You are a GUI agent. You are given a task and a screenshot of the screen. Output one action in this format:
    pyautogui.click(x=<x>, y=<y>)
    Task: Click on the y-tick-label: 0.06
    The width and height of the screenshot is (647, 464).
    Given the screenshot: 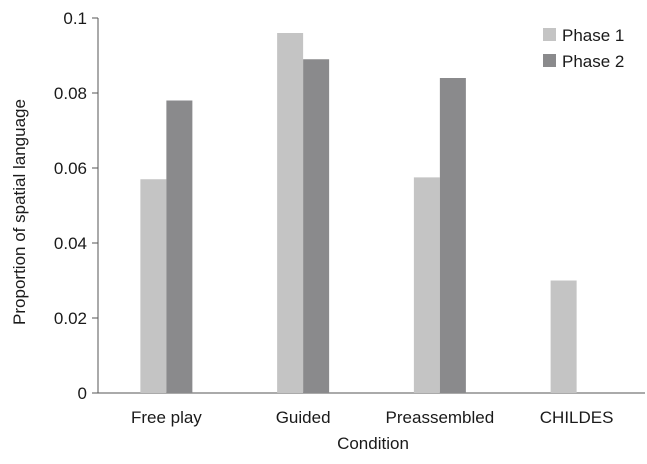 What is the action you would take?
    pyautogui.click(x=70, y=168)
    